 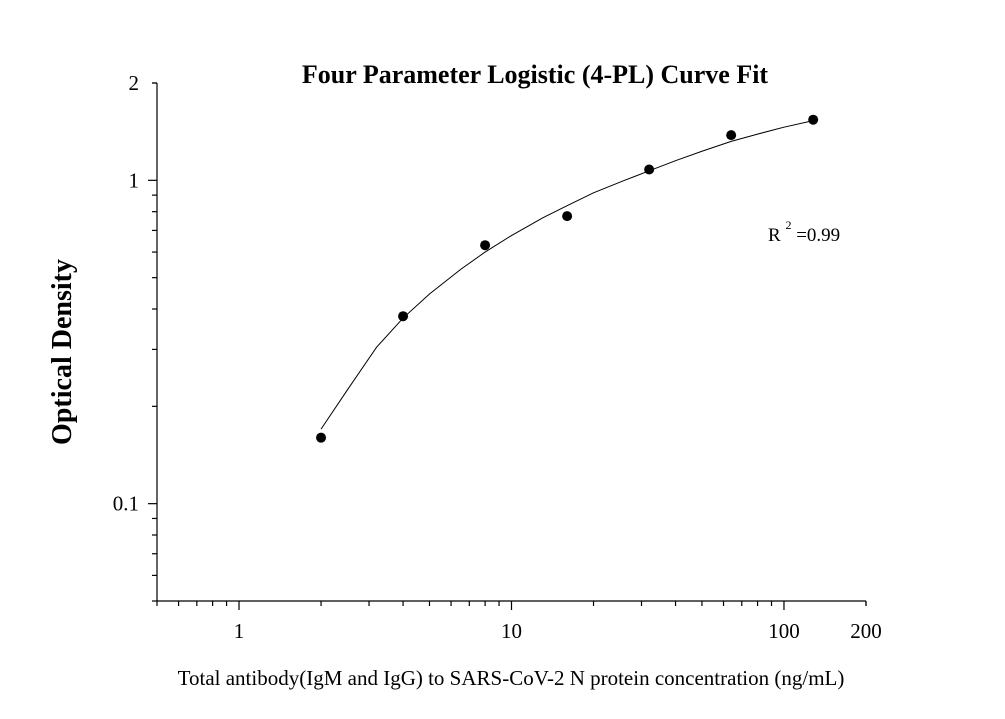 I want to click on r-squared-annotation: R 2 =0.99, so click(x=804, y=229).